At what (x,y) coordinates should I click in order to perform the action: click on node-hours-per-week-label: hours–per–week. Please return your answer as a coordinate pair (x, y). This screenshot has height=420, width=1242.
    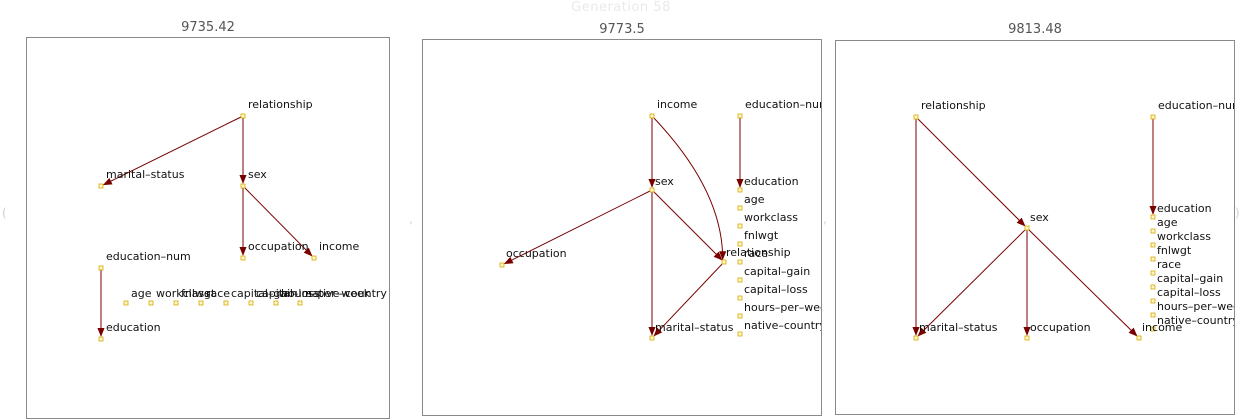
    Looking at the image, I should click on (326, 293).